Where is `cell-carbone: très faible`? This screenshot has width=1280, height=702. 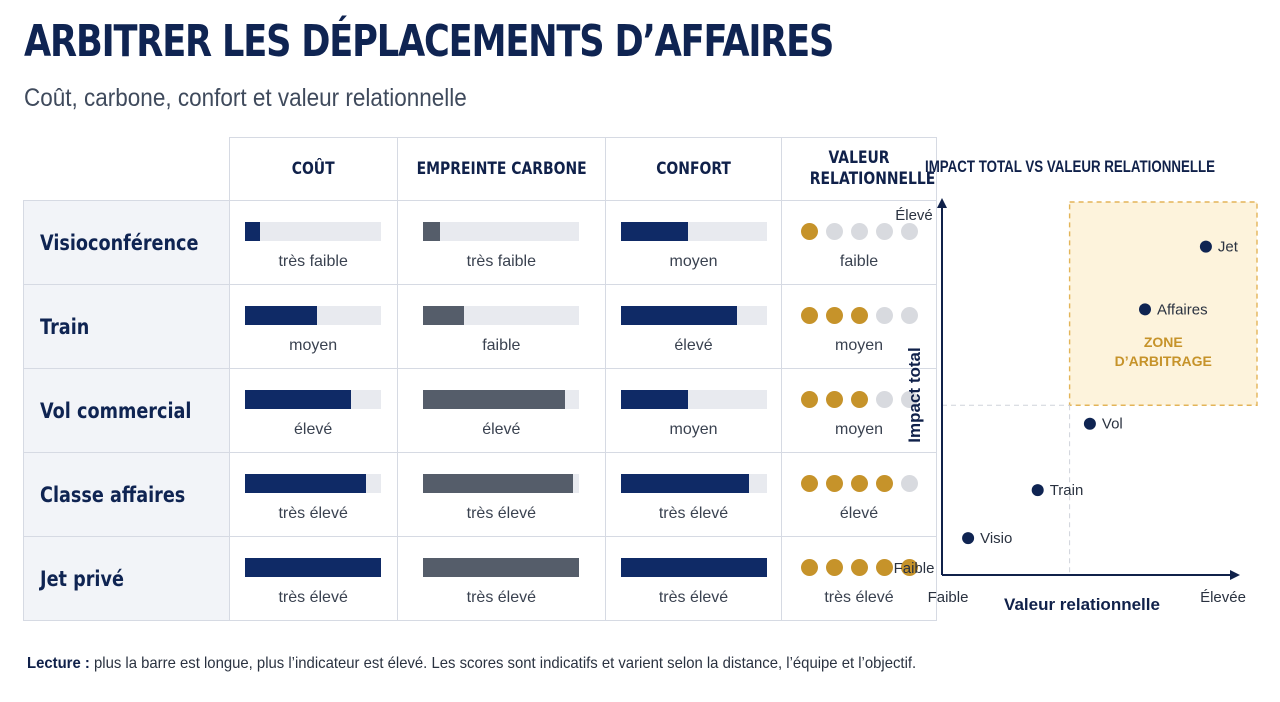
cell-carbone: très faible is located at coordinates (501, 242).